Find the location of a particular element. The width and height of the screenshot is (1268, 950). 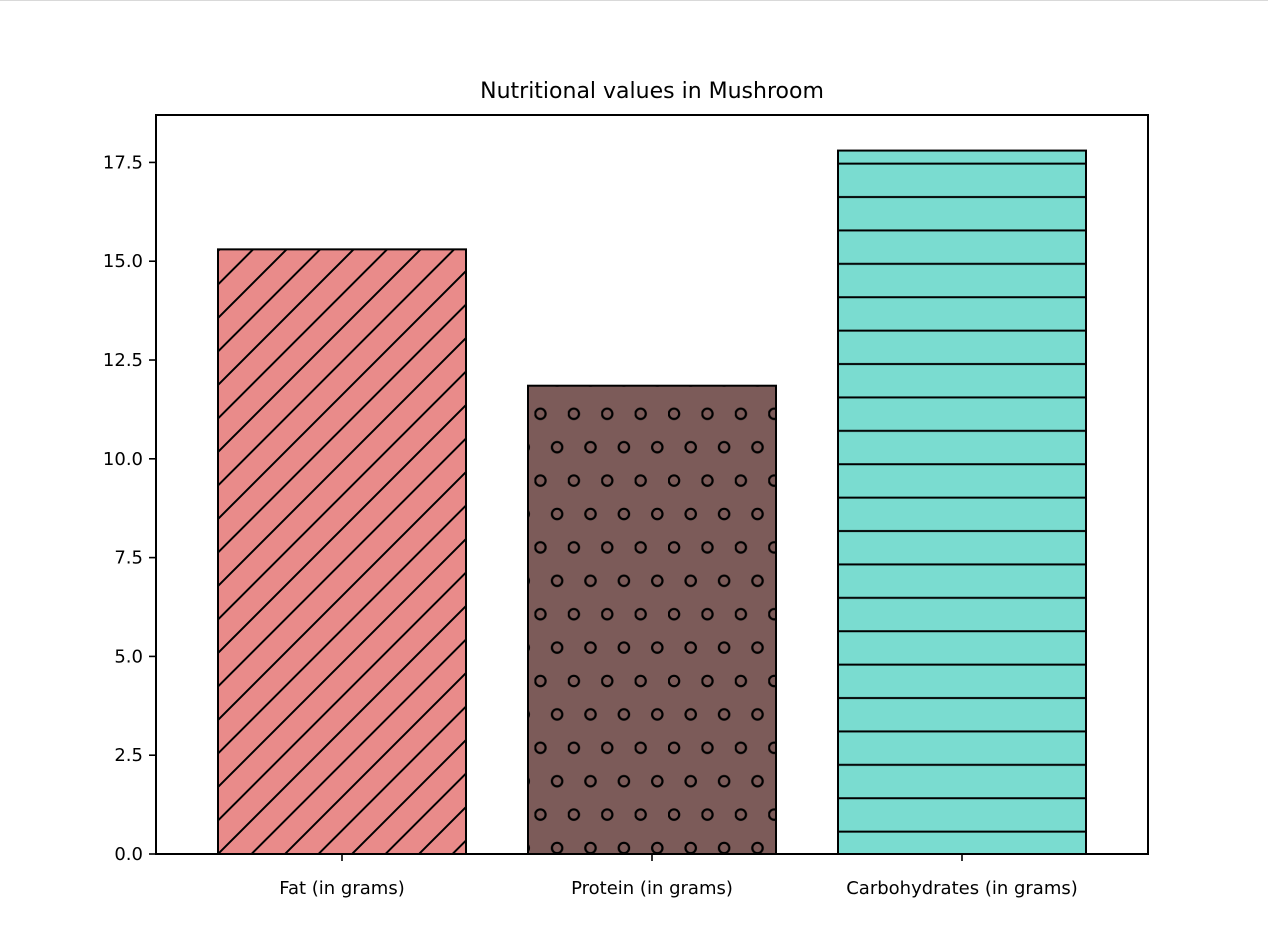

y-tick-label: 7.5 is located at coordinates (128, 558).